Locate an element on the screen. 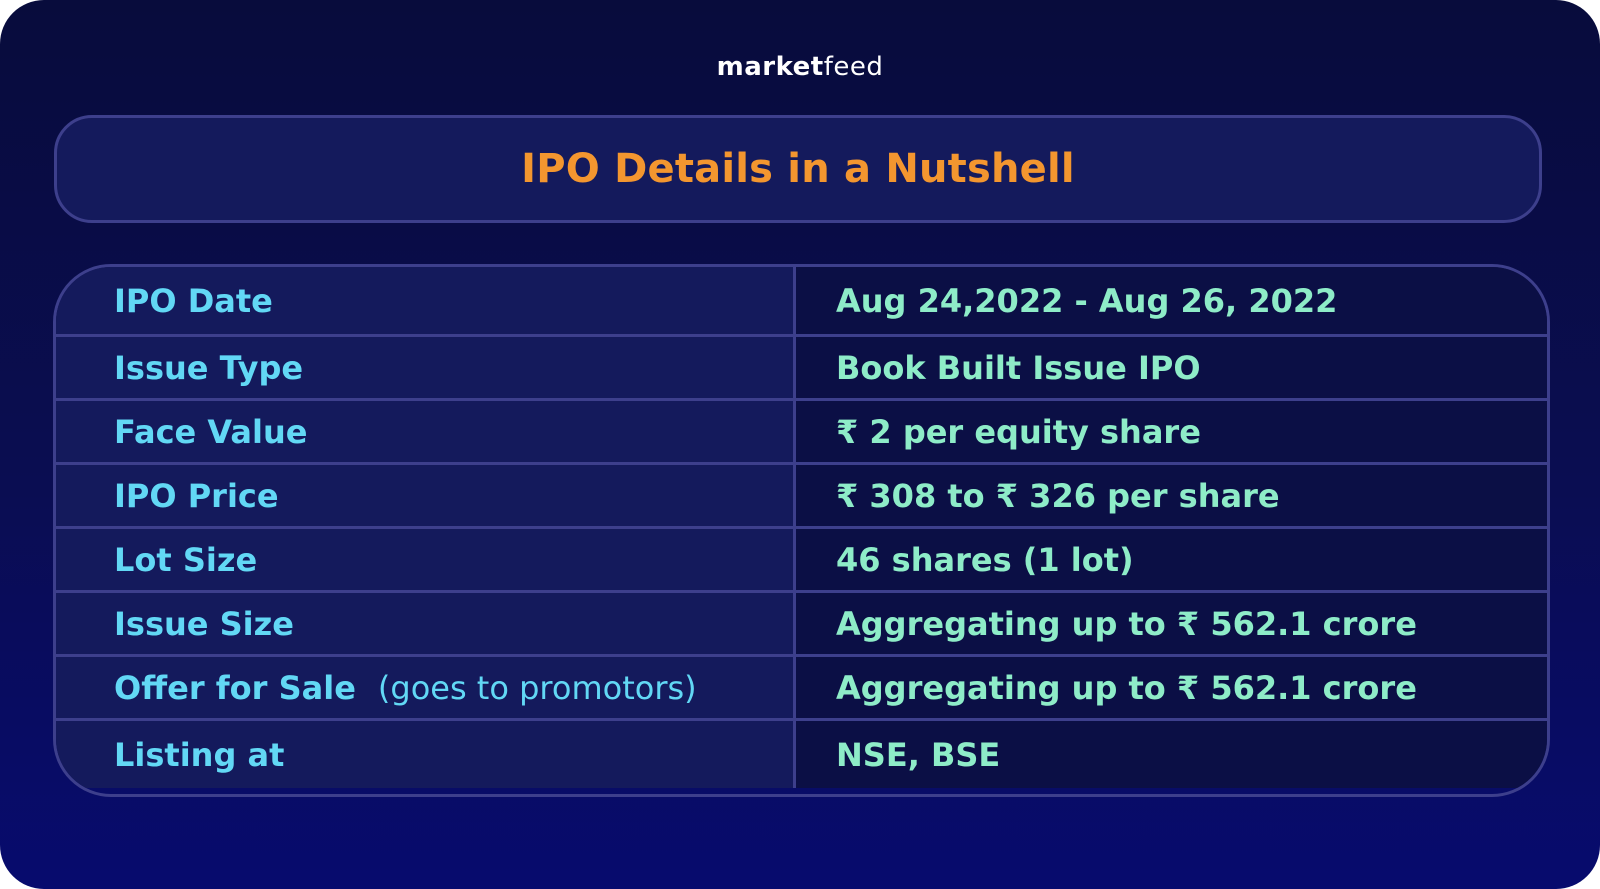  row-value: 46 shares (1 lot) is located at coordinates (985, 559).